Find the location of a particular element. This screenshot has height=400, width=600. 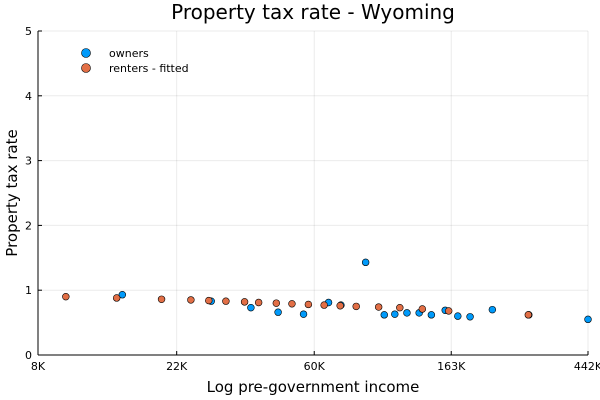

series-renters is located at coordinates (297, 305).